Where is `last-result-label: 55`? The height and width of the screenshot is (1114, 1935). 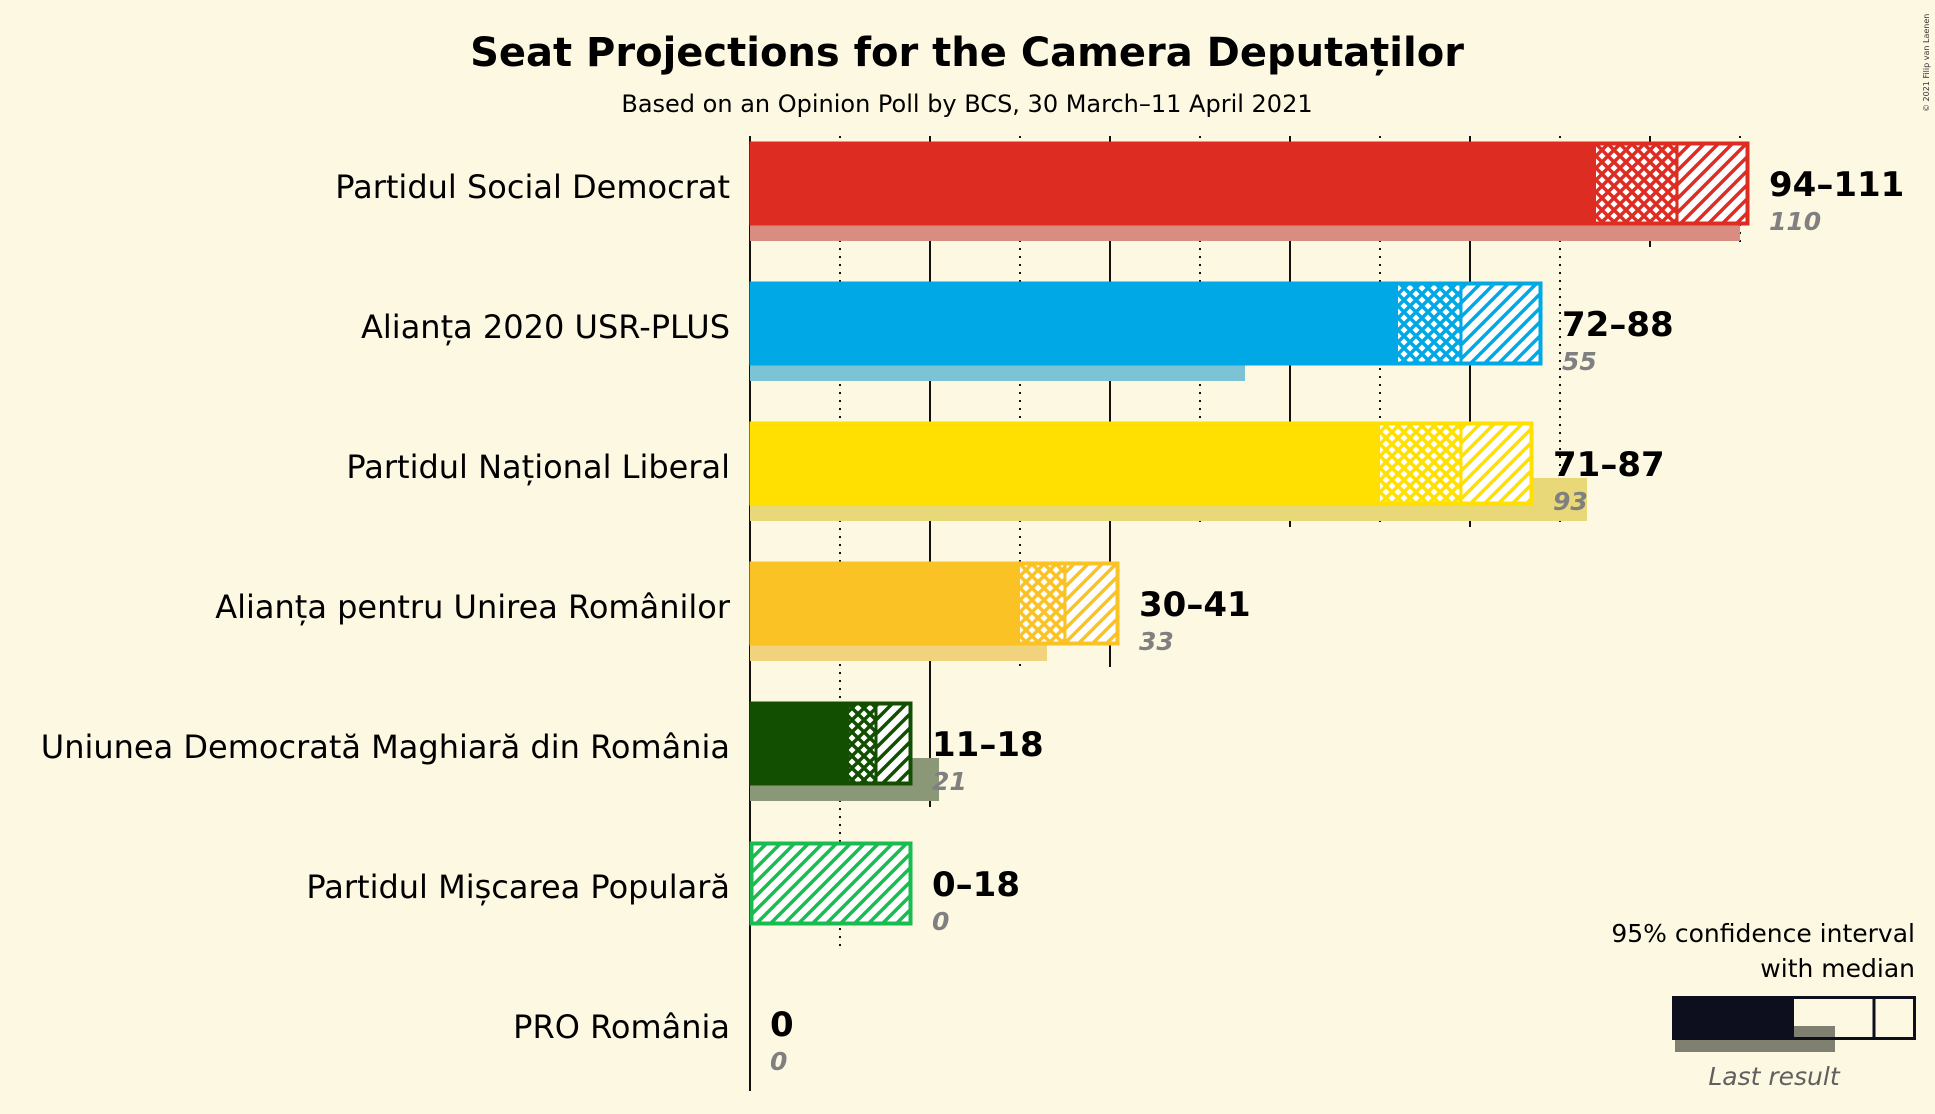 last-result-label: 55 is located at coordinates (1579, 361).